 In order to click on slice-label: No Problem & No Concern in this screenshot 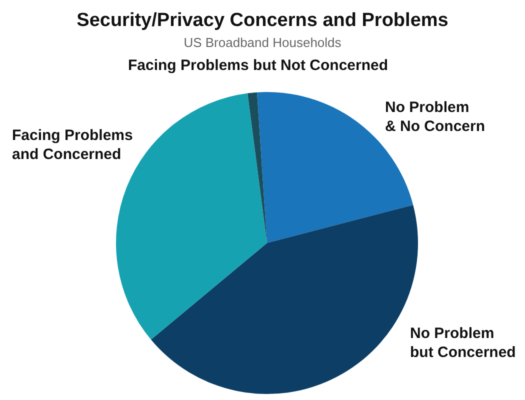, I will do `click(435, 117)`.